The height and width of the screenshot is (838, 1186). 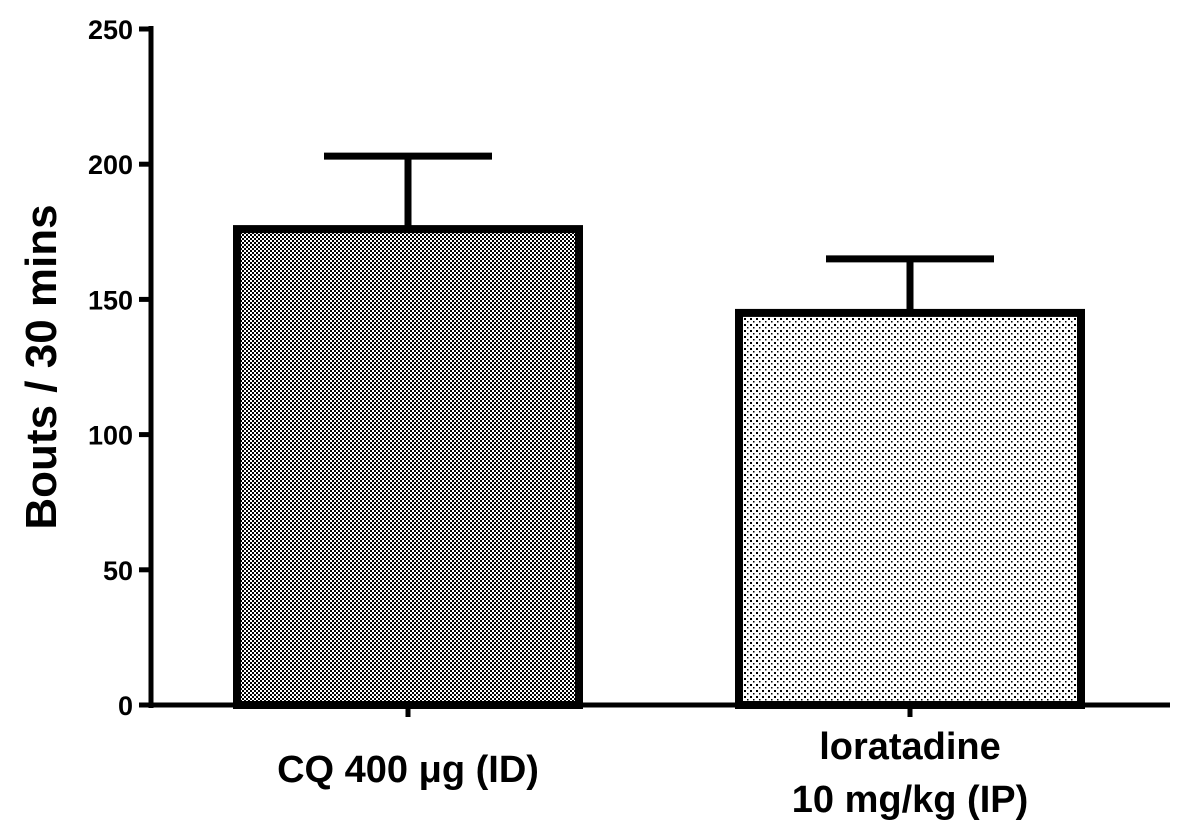 I want to click on category-label-1: CQ 400 μg (ID), so click(x=408, y=770).